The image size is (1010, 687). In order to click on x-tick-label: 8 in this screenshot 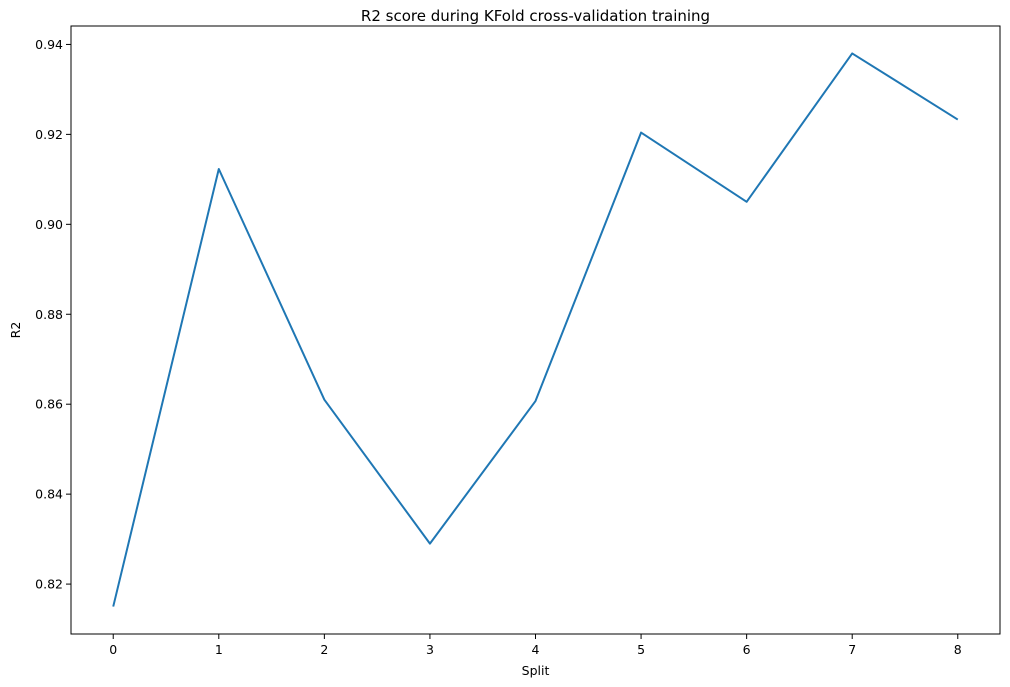, I will do `click(958, 649)`.